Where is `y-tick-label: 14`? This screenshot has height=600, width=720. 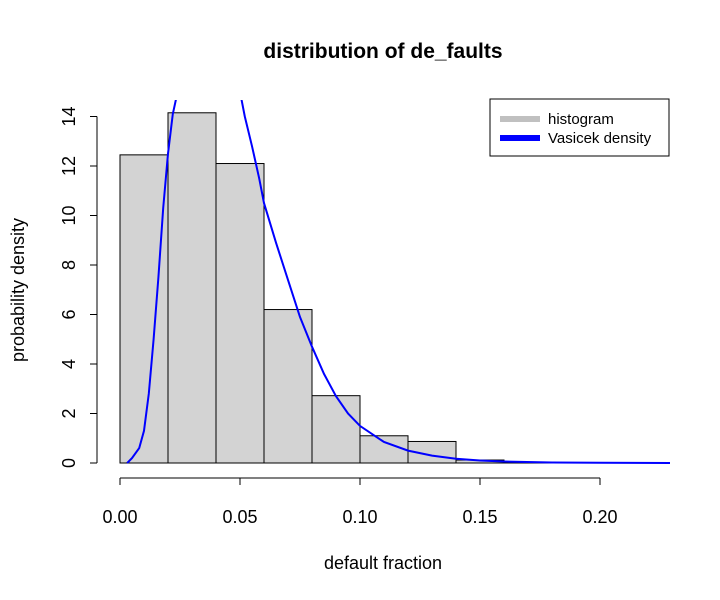
y-tick-label: 14 is located at coordinates (69, 116).